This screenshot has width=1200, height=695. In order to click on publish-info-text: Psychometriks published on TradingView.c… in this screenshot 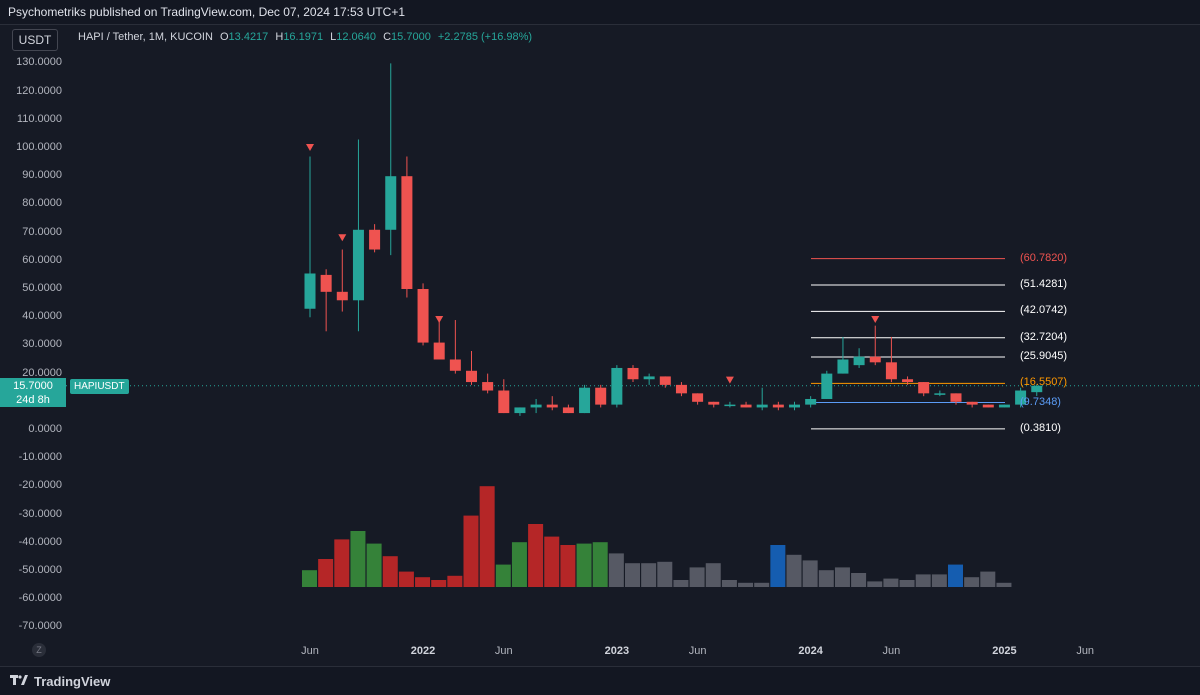, I will do `click(206, 12)`.